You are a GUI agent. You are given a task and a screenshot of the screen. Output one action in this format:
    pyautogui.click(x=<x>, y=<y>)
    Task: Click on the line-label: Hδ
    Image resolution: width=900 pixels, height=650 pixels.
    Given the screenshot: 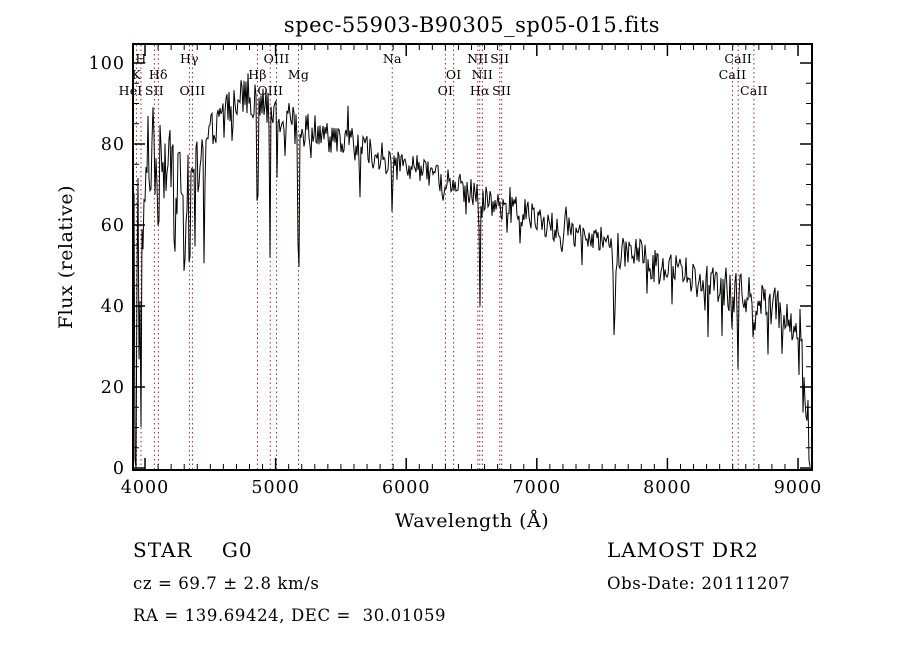 What is the action you would take?
    pyautogui.click(x=158, y=74)
    